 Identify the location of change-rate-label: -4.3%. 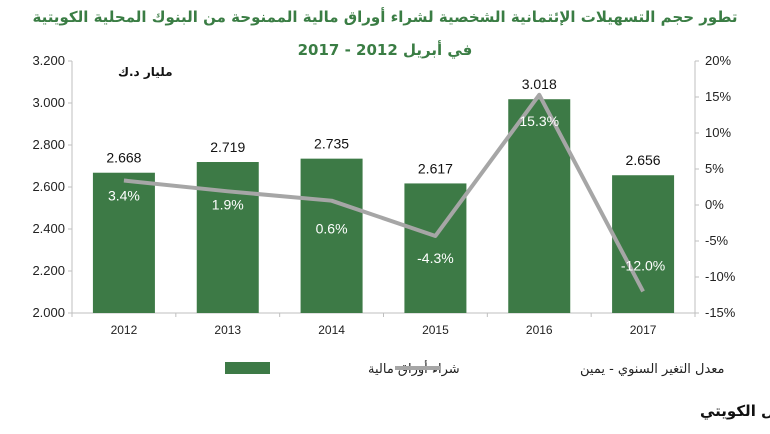
(435, 258).